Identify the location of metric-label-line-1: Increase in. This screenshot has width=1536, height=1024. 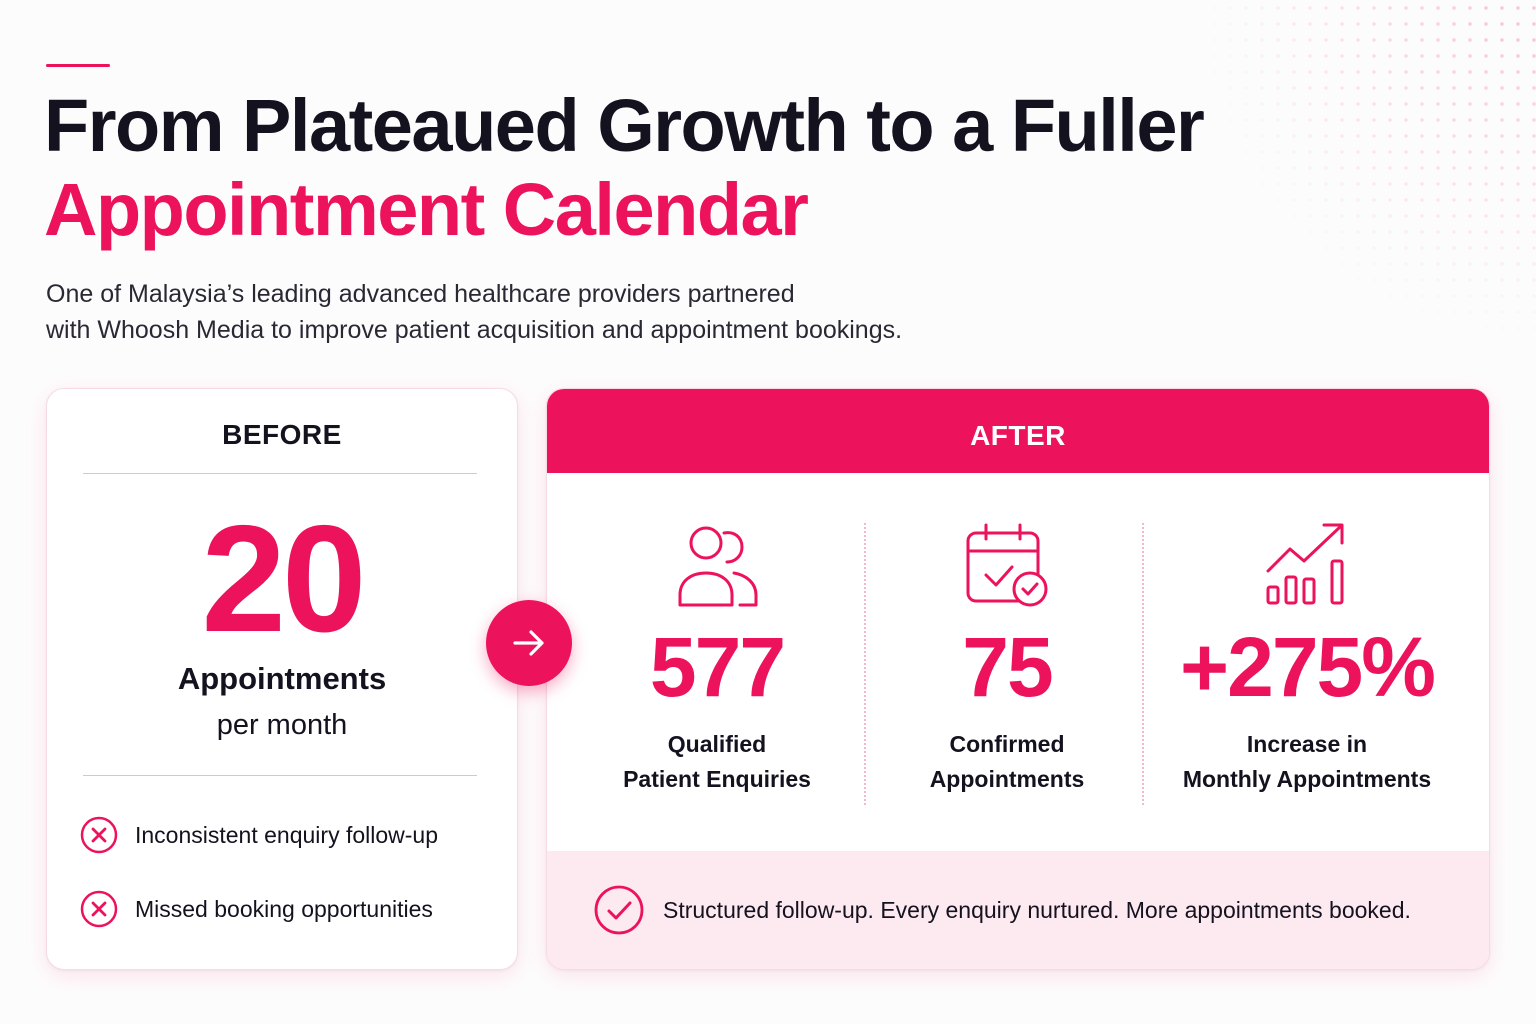
(1307, 744).